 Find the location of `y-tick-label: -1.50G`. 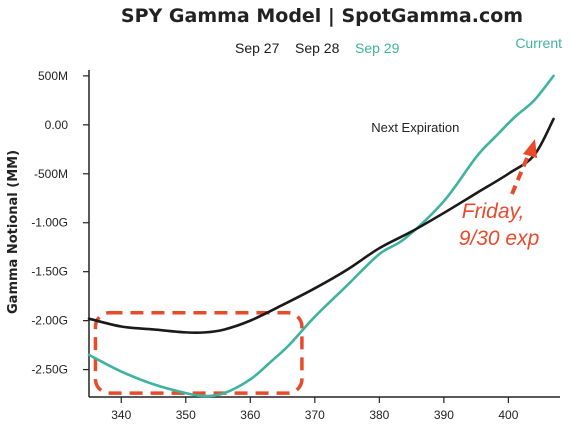

y-tick-label: -1.50G is located at coordinates (49, 272).